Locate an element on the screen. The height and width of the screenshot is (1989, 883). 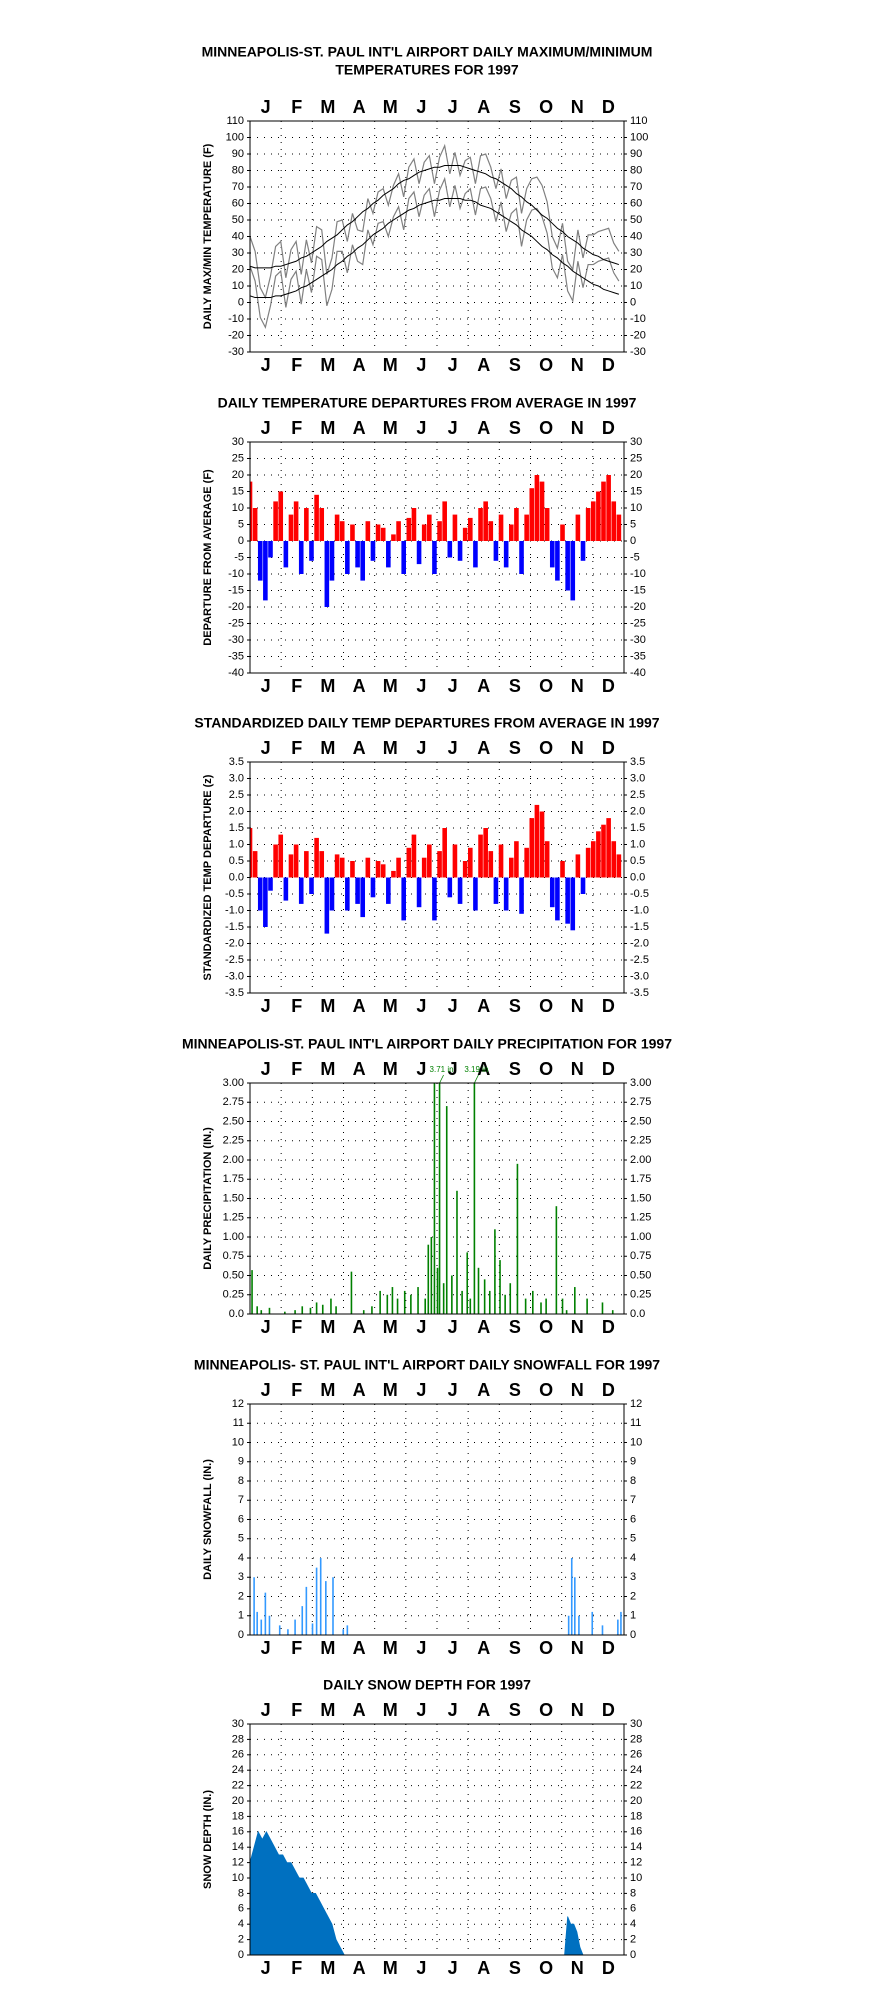
y-tick-label: 1.5 is located at coordinates (637, 828).